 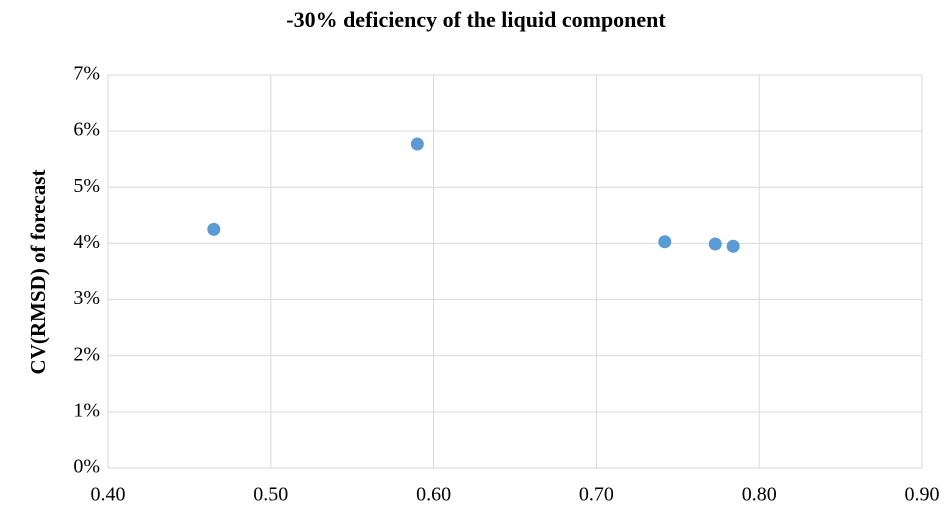 What do you see at coordinates (759, 495) in the screenshot?
I see `x-tick-label: 0.80` at bounding box center [759, 495].